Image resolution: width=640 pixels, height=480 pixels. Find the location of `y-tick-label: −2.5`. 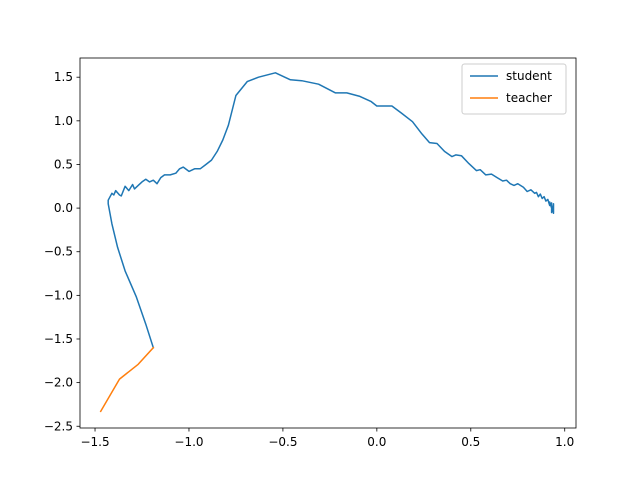

y-tick-label: −2.5 is located at coordinates (58, 426).